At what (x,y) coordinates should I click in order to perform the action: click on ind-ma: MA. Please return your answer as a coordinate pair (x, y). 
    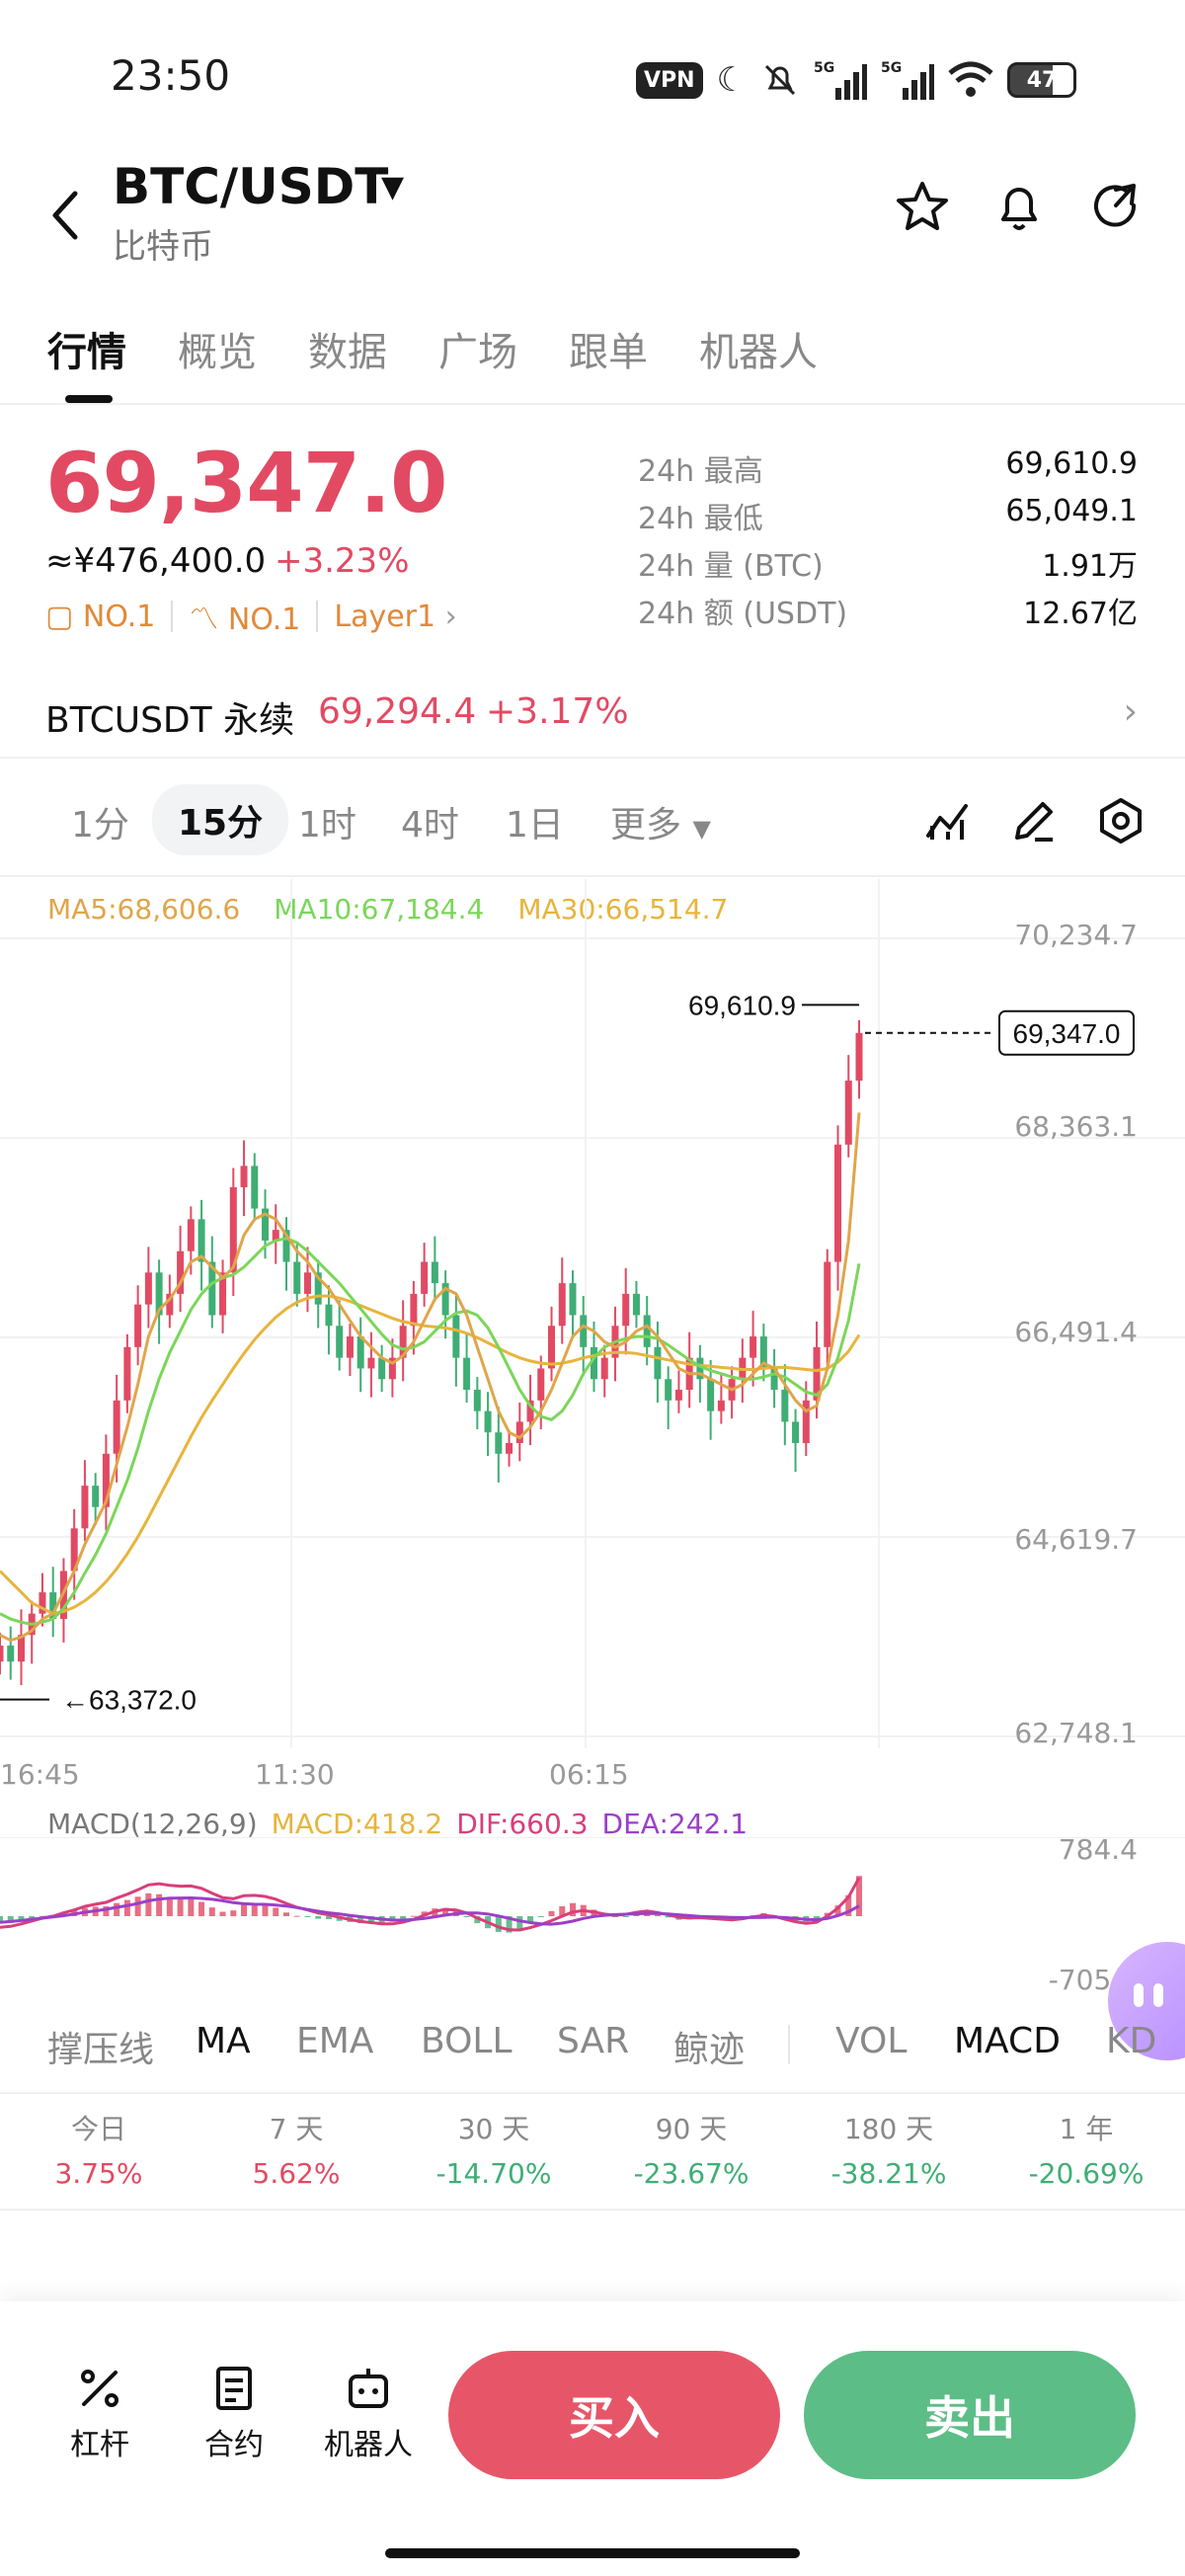
    Looking at the image, I should click on (224, 2041).